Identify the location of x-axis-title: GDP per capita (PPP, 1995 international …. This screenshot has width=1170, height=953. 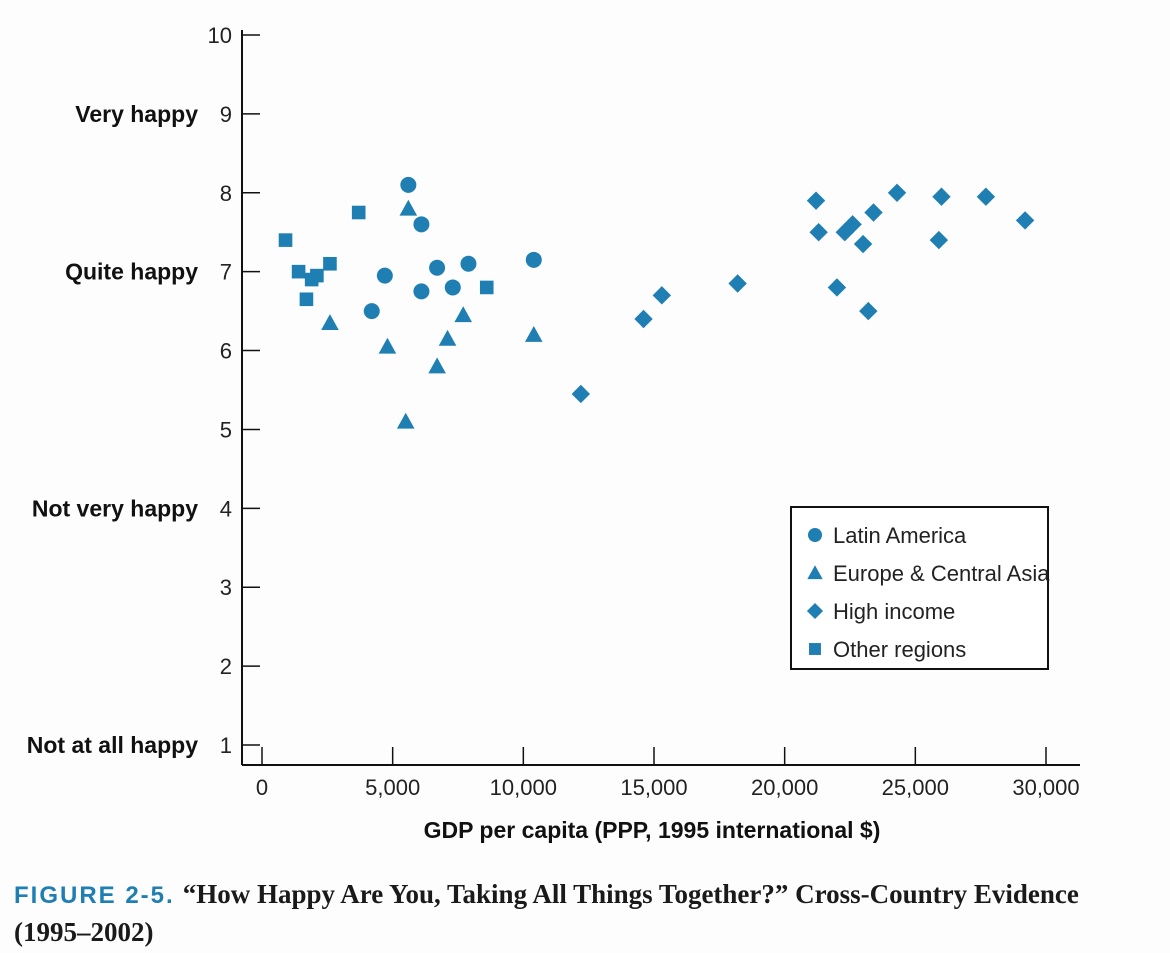
(652, 830).